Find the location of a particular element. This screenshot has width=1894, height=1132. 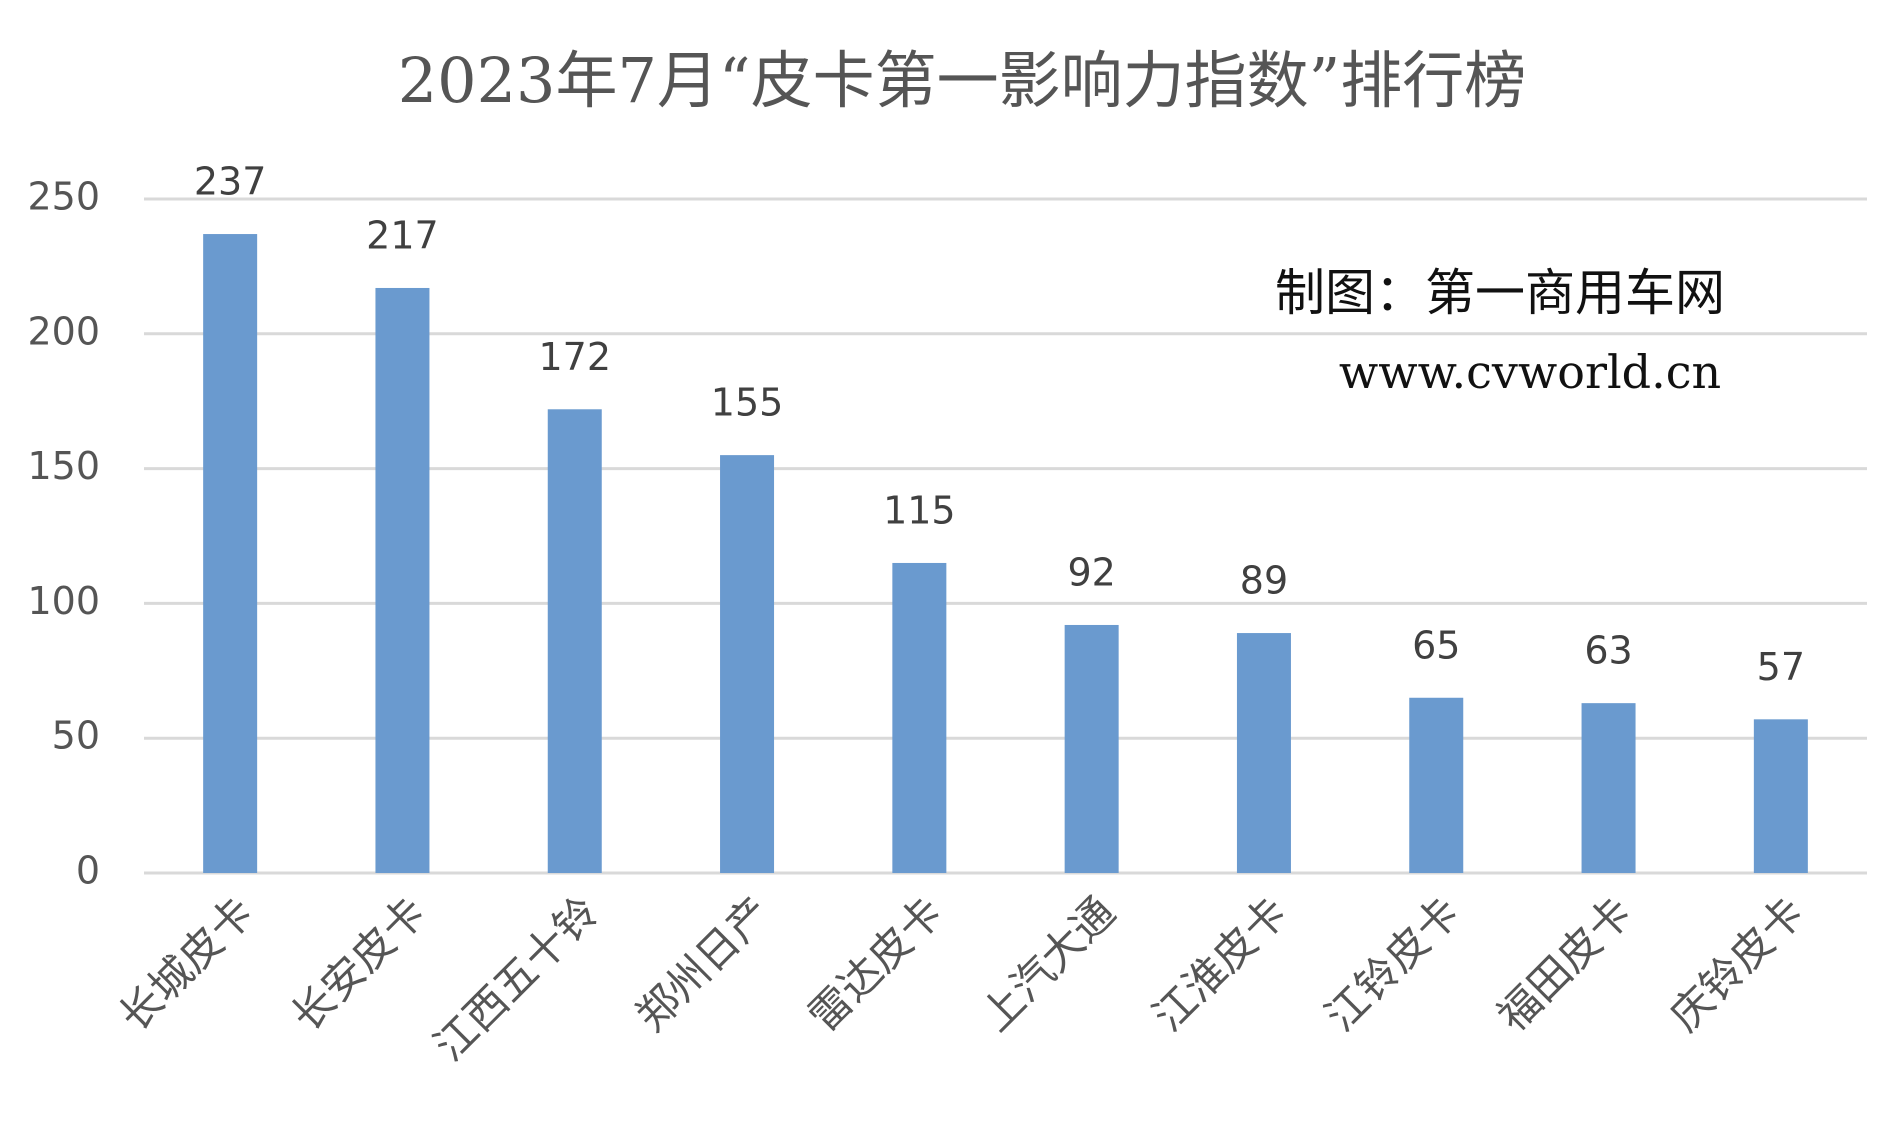

y-tick-label: 100 is located at coordinates (63, 601).